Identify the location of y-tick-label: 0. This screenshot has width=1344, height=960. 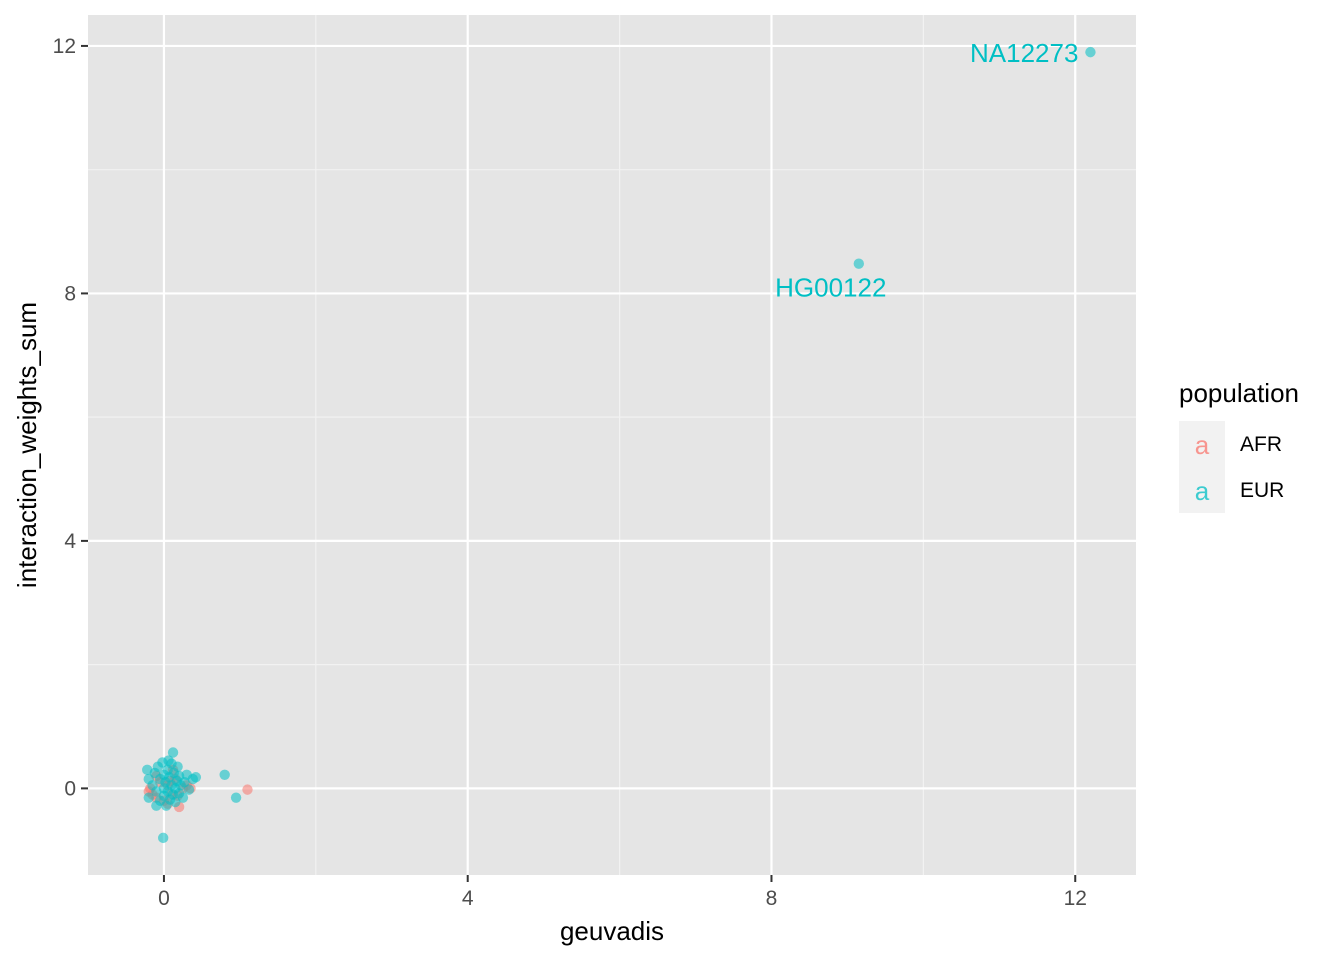
(70, 788).